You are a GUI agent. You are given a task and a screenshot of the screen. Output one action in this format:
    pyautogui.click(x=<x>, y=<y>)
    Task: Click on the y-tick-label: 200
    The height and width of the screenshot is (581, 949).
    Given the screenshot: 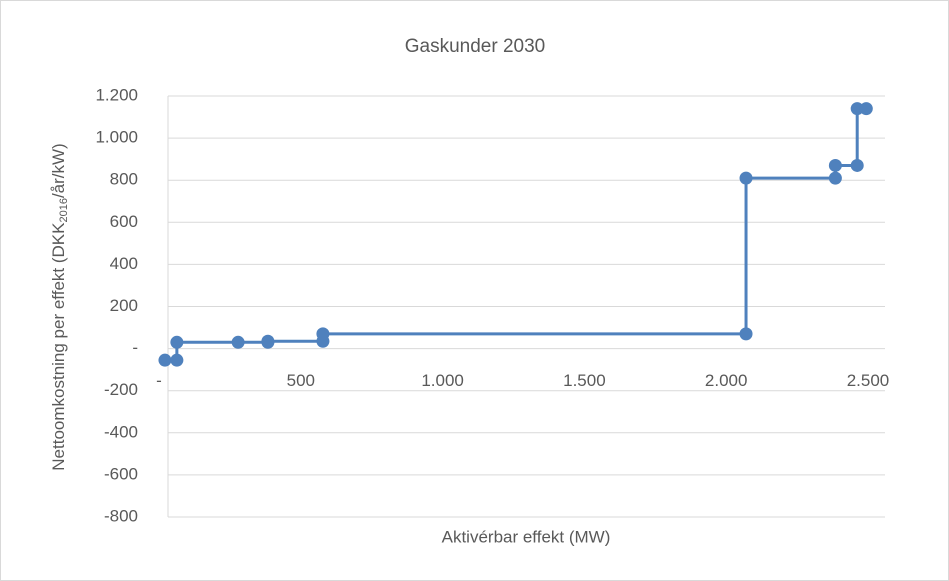 What is the action you would take?
    pyautogui.click(x=124, y=305)
    